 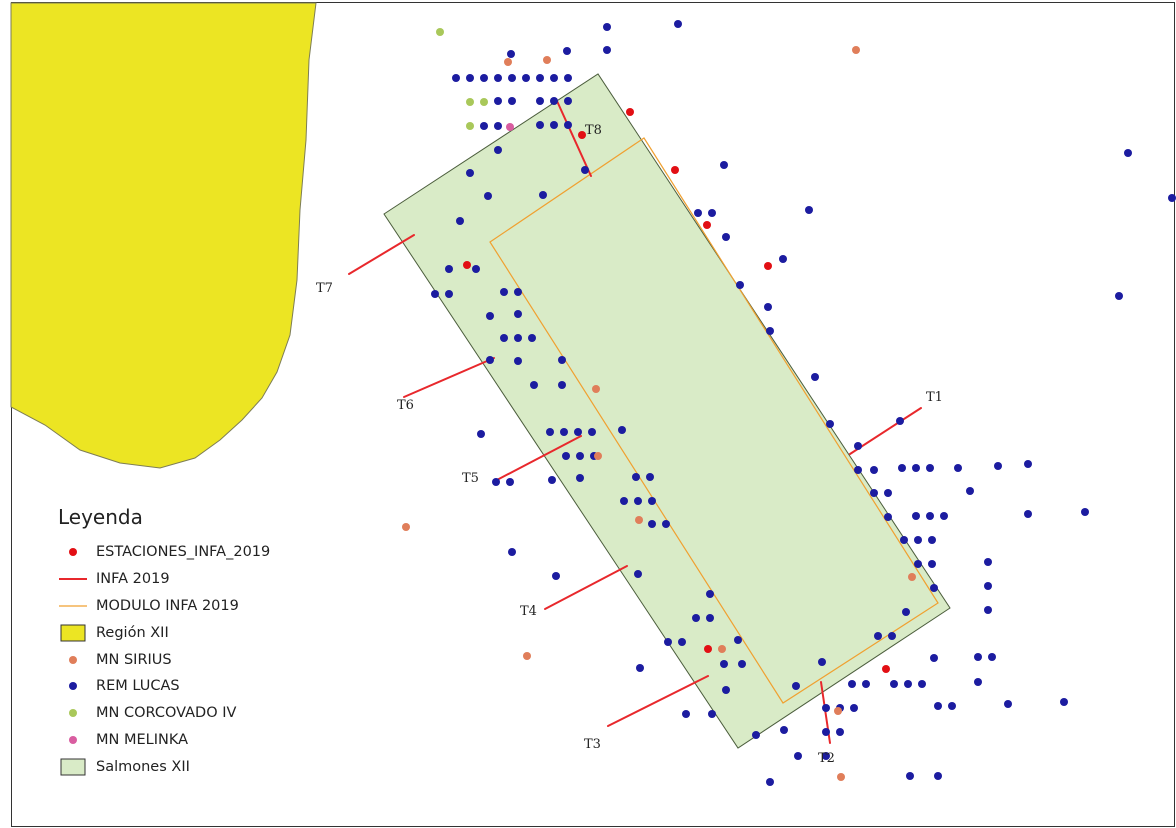 I want to click on legend-item: Región XII, so click(x=188, y=632).